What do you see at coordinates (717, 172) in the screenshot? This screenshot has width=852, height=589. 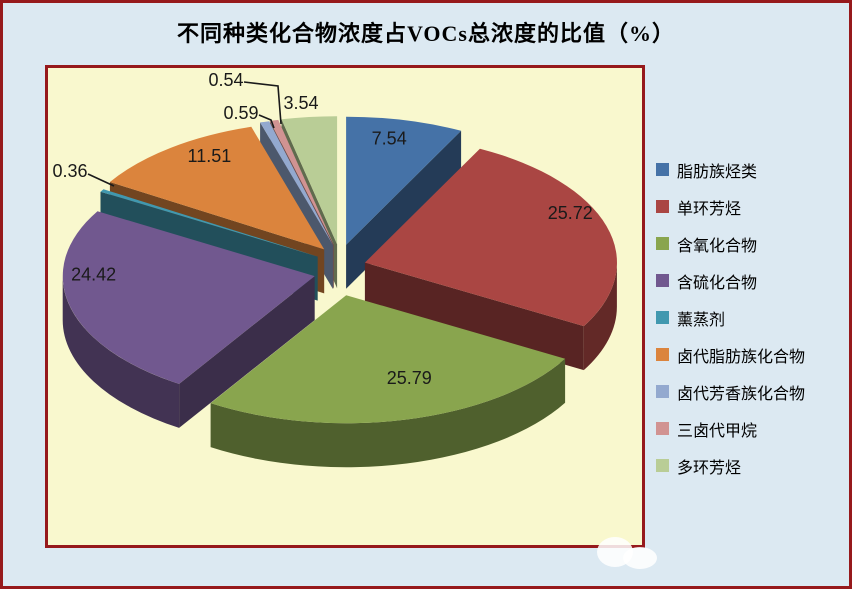 I see `legend-item-label: 脂肪族烃类` at bounding box center [717, 172].